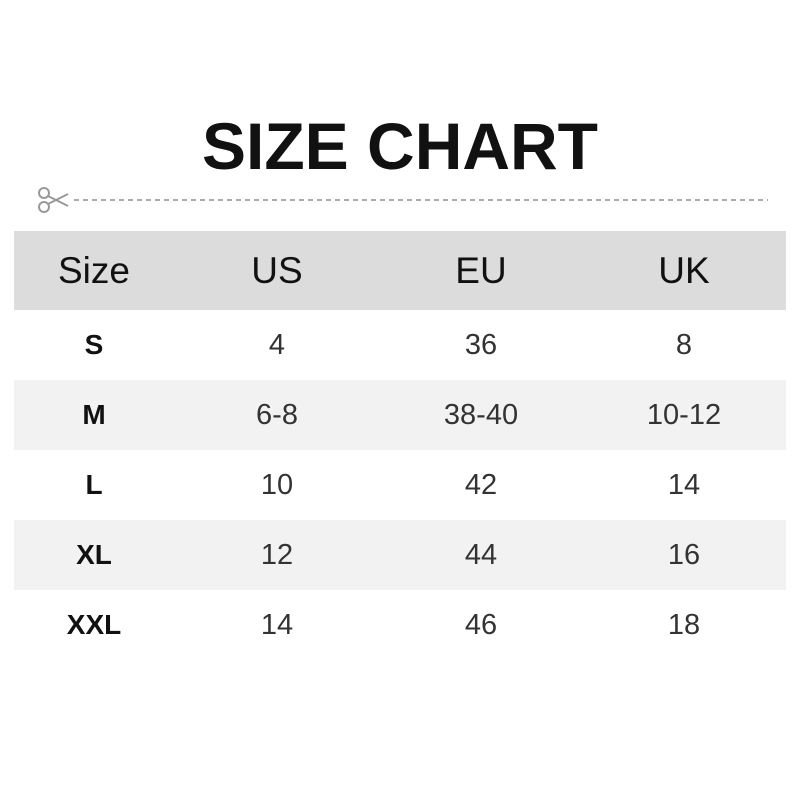  I want to click on eu-value: 38-40, so click(481, 414).